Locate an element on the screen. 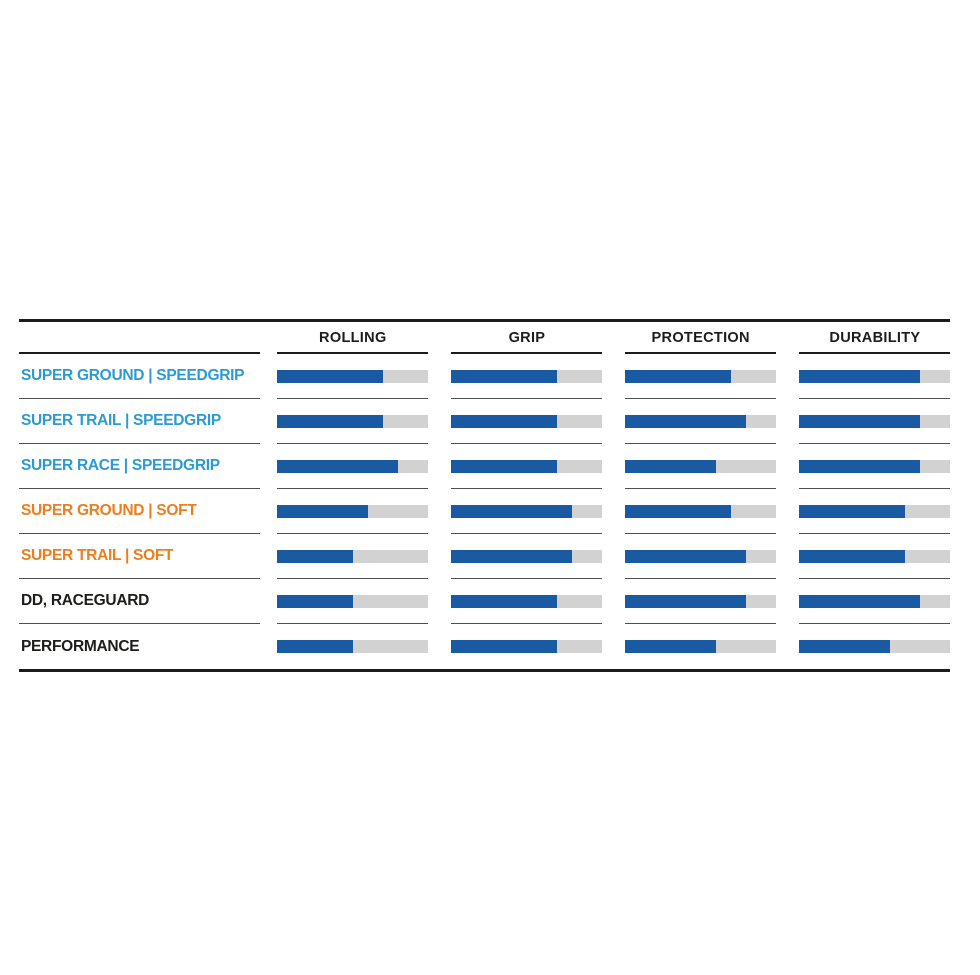 The image size is (980, 975). row-label-cell: DD, RACEGUARD is located at coordinates (139, 601).